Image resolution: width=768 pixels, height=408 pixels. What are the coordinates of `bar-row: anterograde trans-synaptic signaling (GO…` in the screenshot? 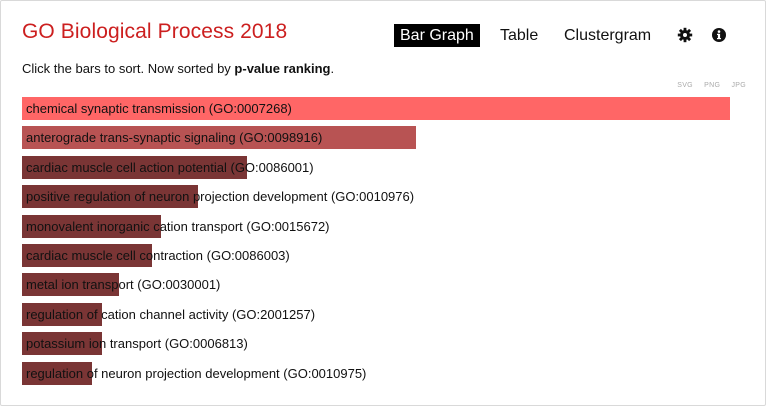 It's located at (382, 137).